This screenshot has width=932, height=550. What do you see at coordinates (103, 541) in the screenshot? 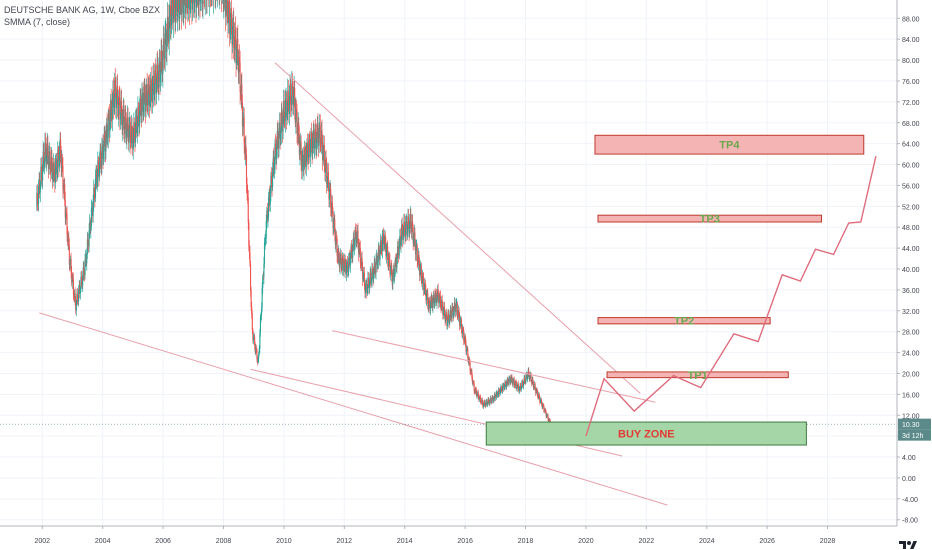
I see `x-tick-label: 2004` at bounding box center [103, 541].